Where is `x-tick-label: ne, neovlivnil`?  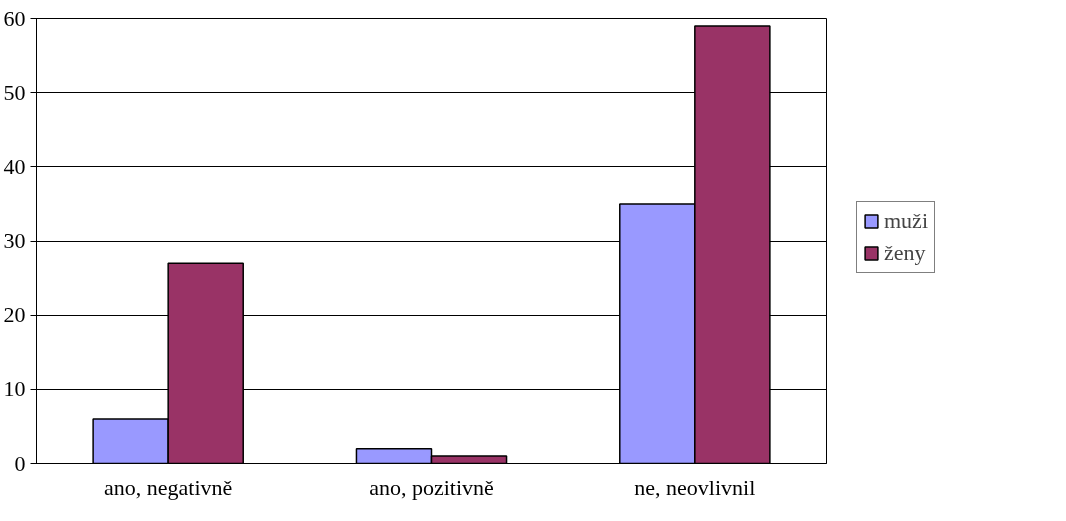 x-tick-label: ne, neovlivnil is located at coordinates (695, 487).